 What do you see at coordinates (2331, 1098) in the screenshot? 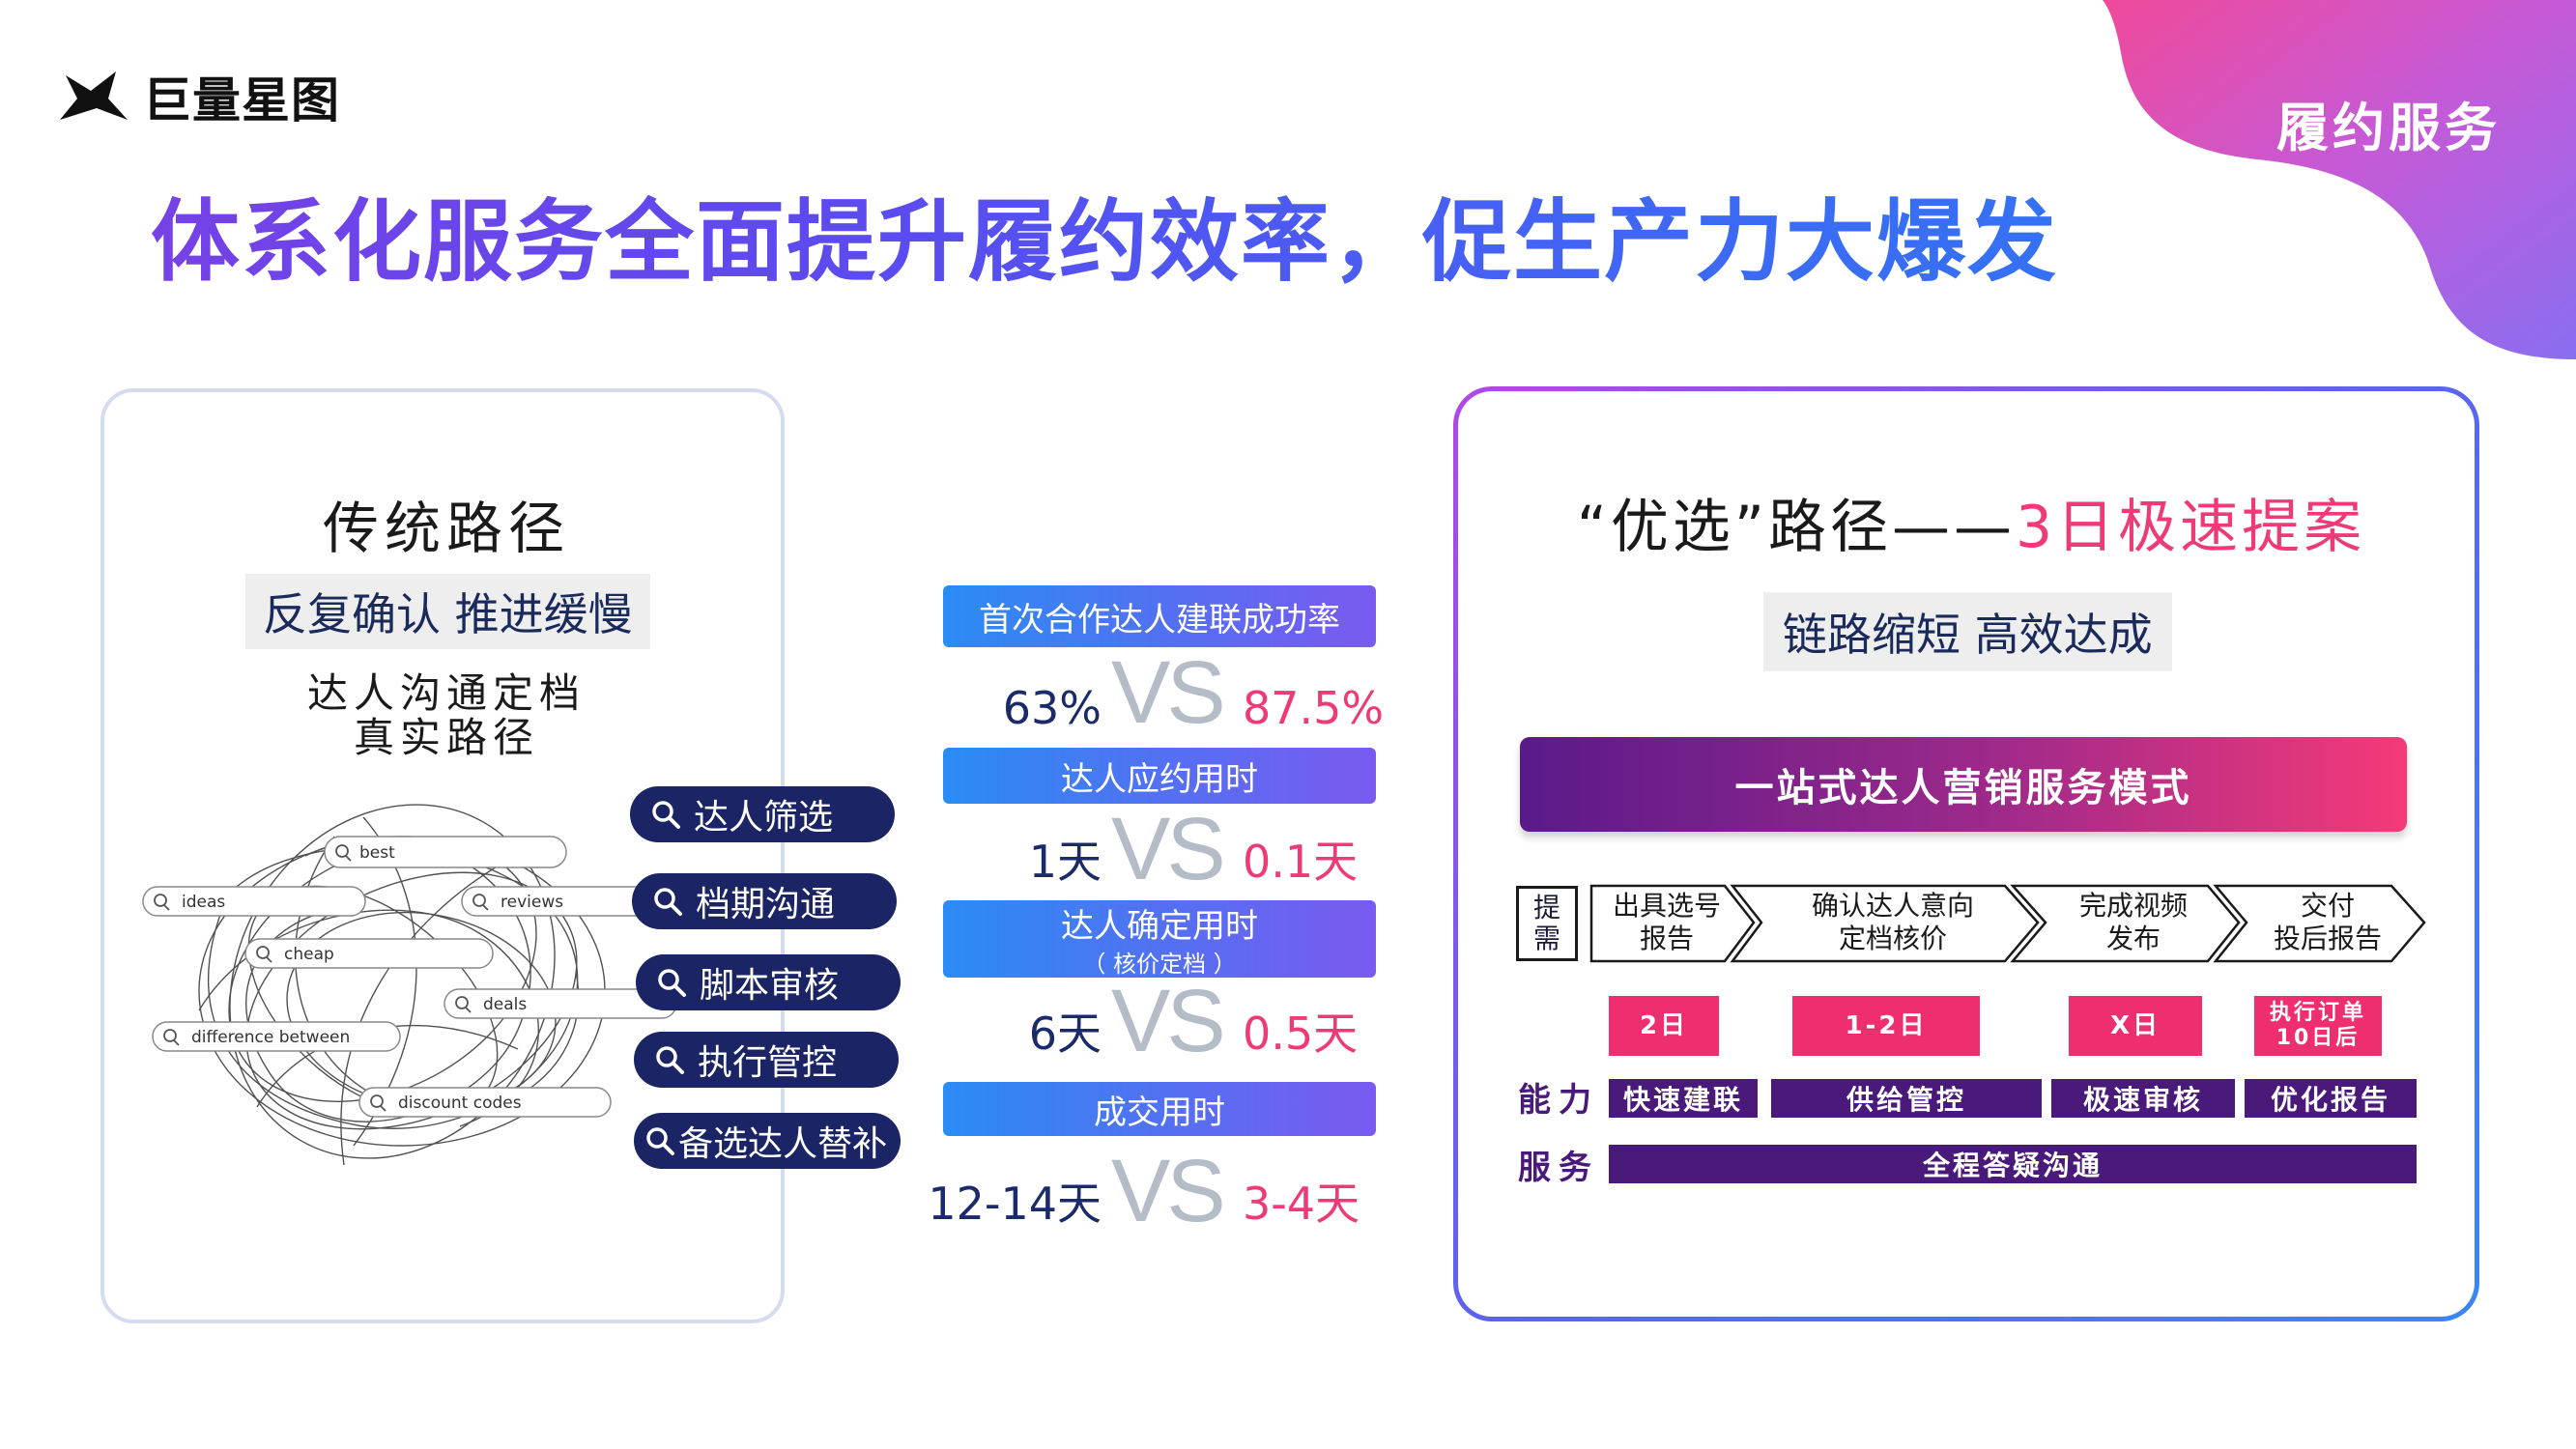
I see `capability-report-optimization: 优化报告` at bounding box center [2331, 1098].